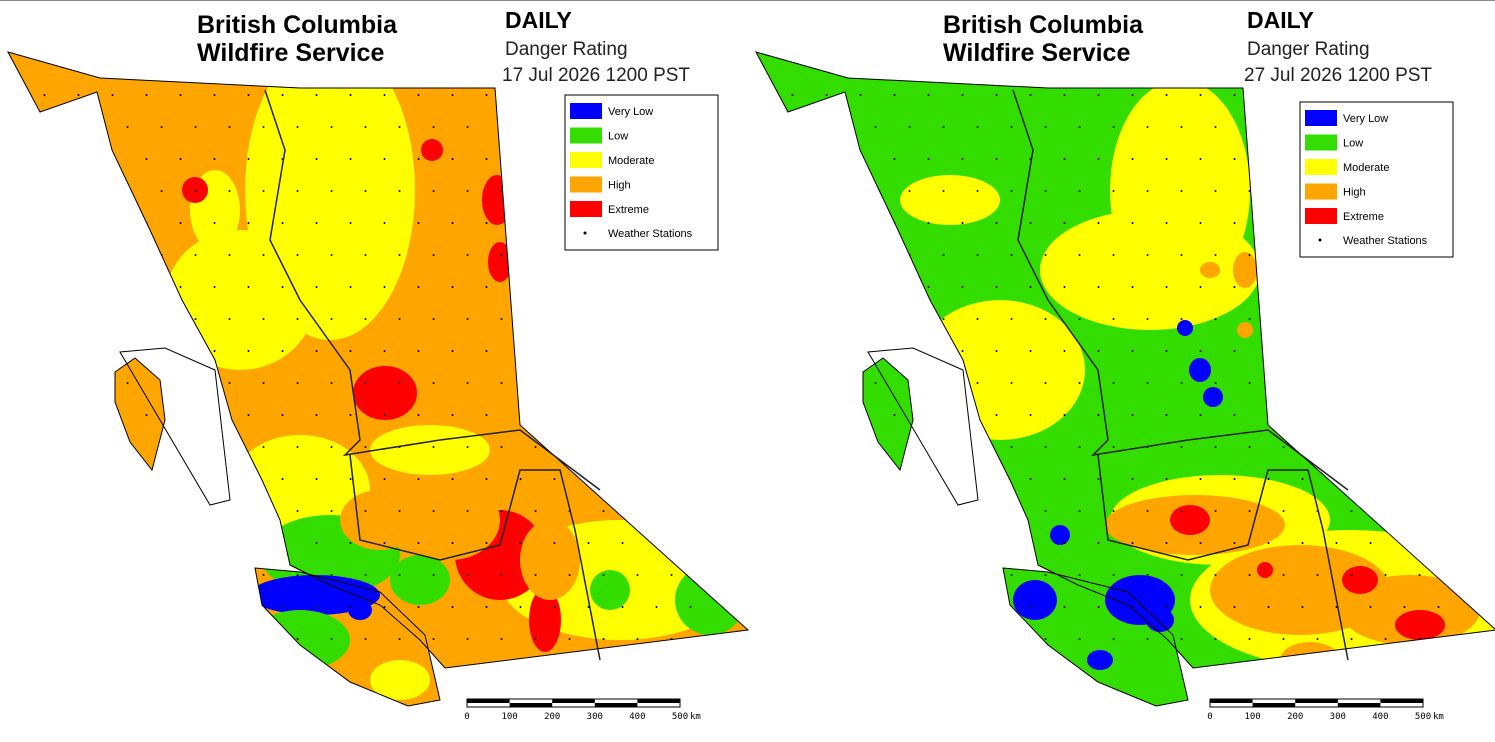  What do you see at coordinates (1376, 179) in the screenshot?
I see `legend-box` at bounding box center [1376, 179].